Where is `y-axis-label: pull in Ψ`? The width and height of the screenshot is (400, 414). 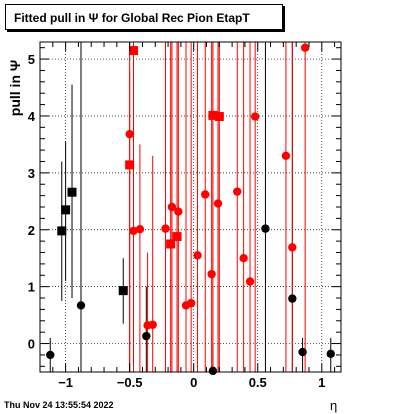
y-axis-label: pull in Ψ is located at coordinates (15, 88).